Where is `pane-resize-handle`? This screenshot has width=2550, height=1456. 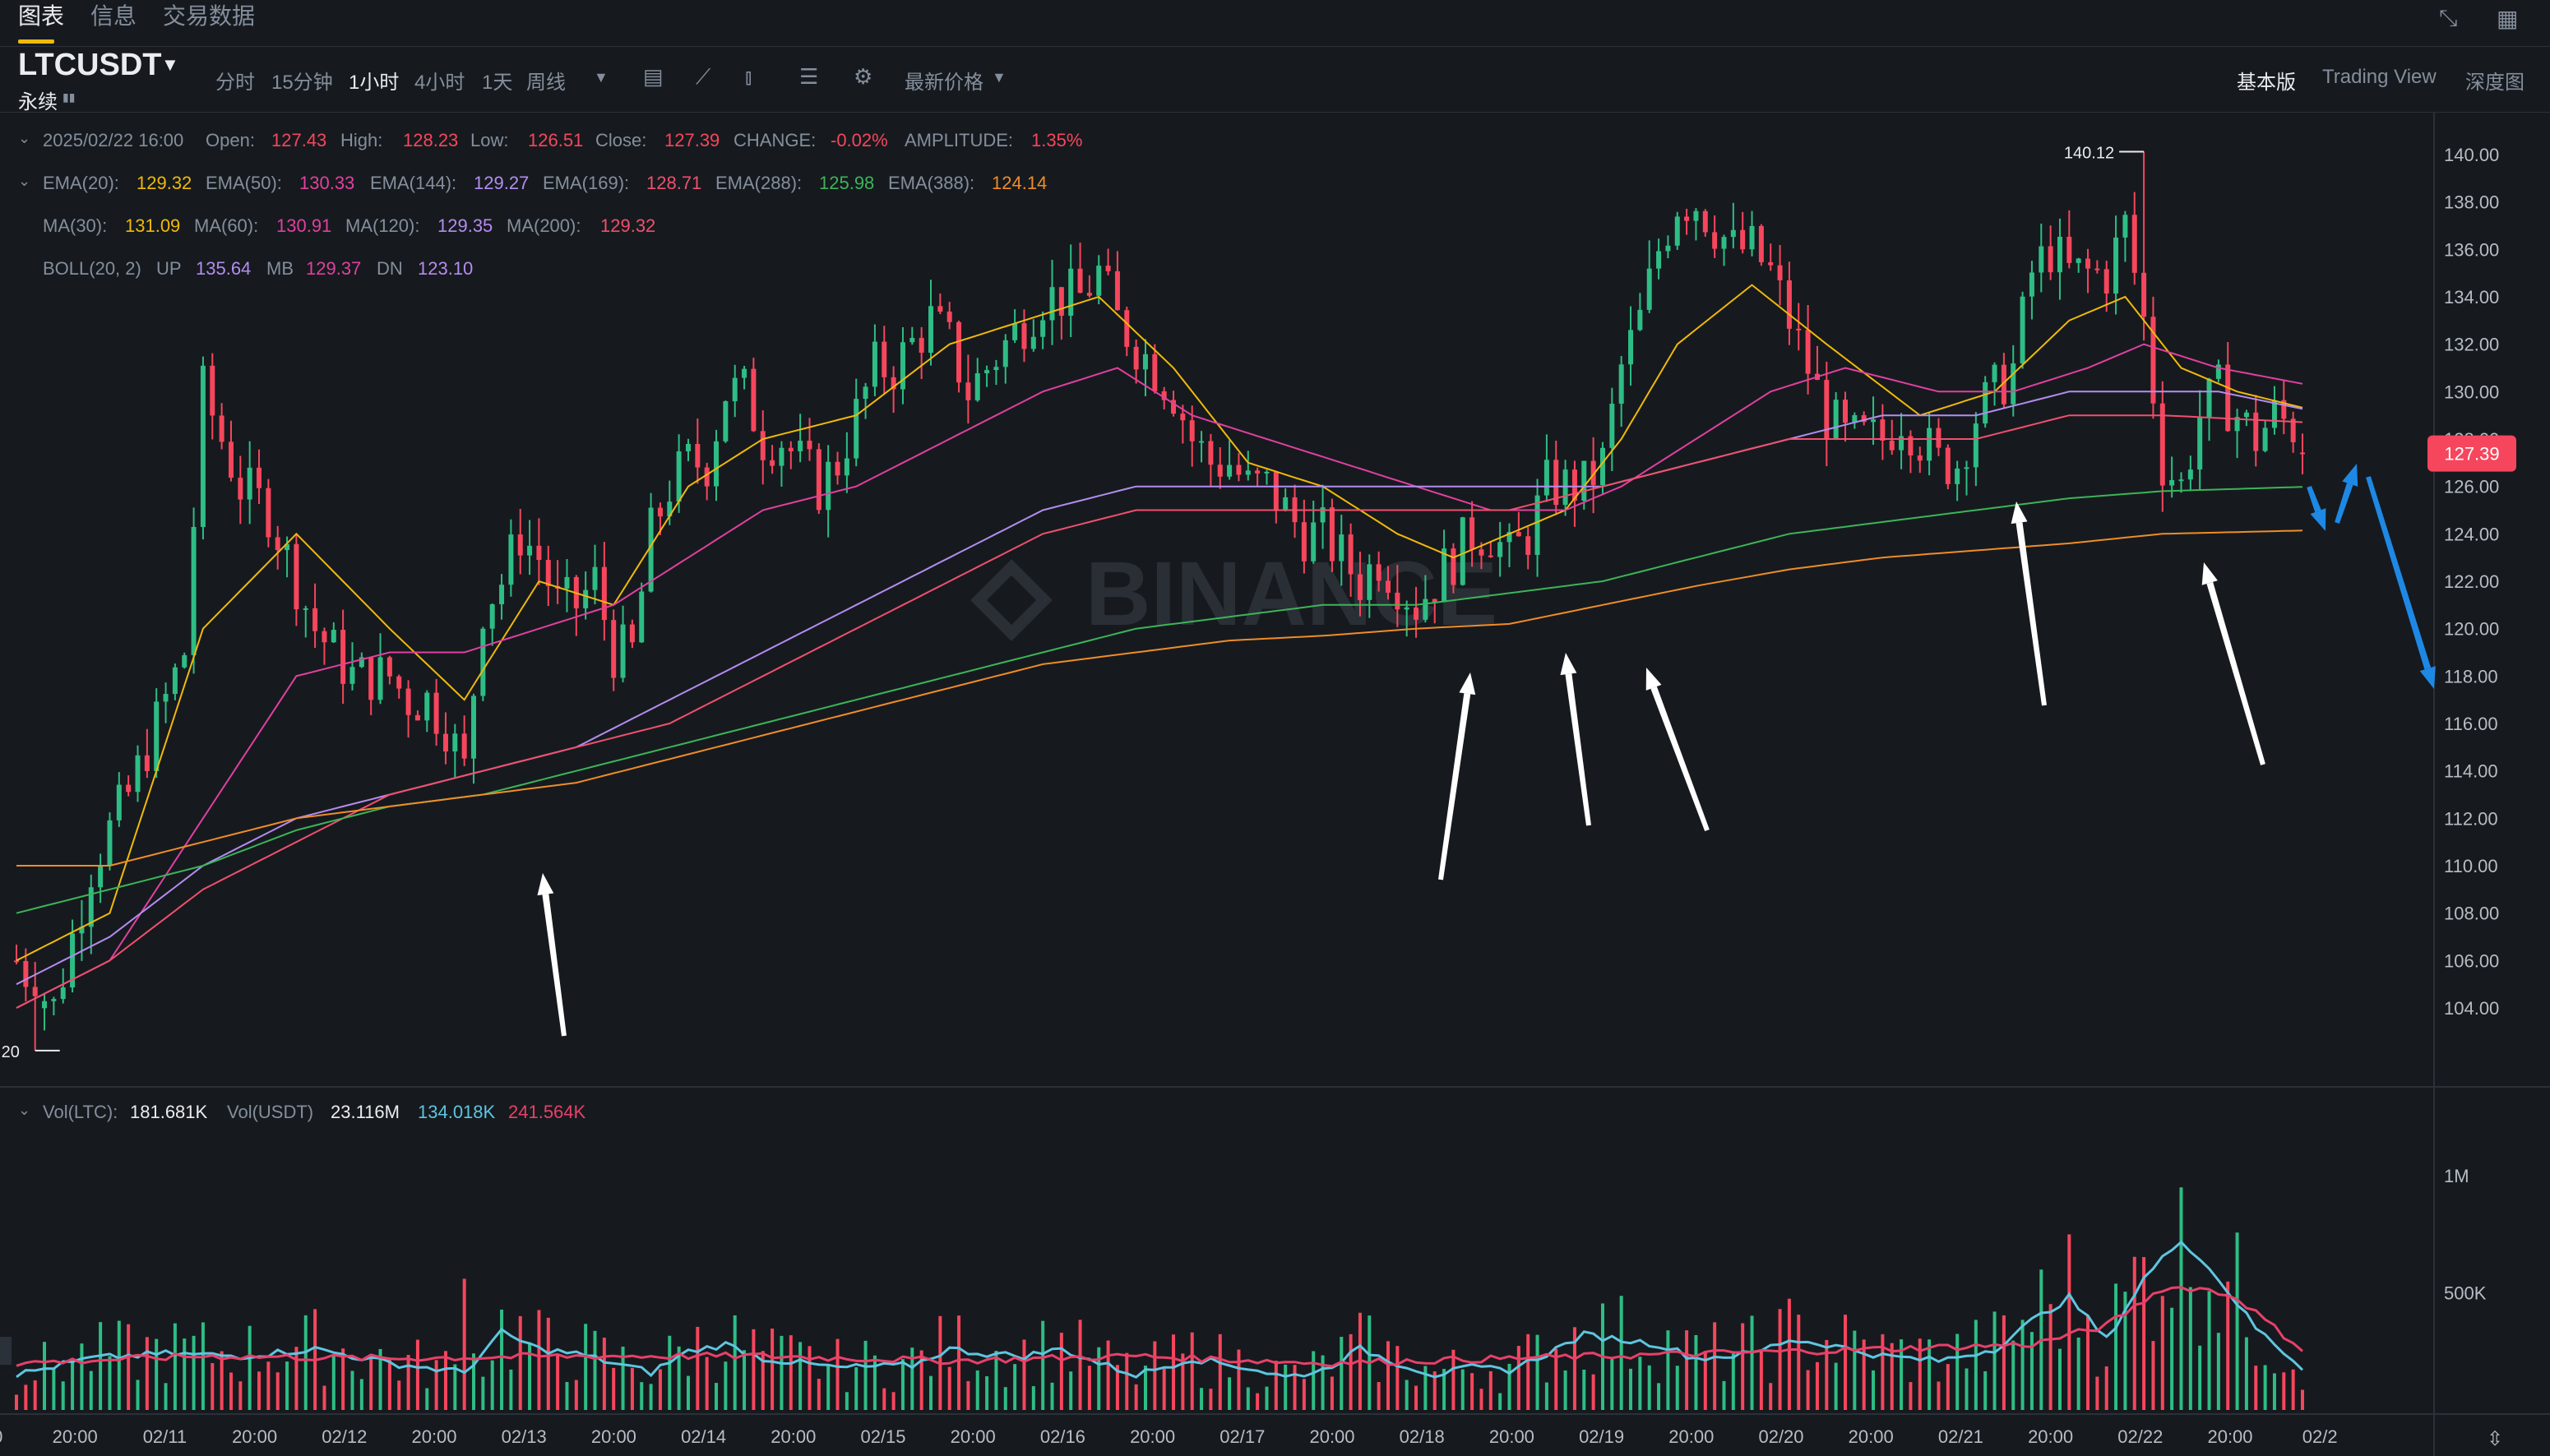 pane-resize-handle is located at coordinates (6, 1351).